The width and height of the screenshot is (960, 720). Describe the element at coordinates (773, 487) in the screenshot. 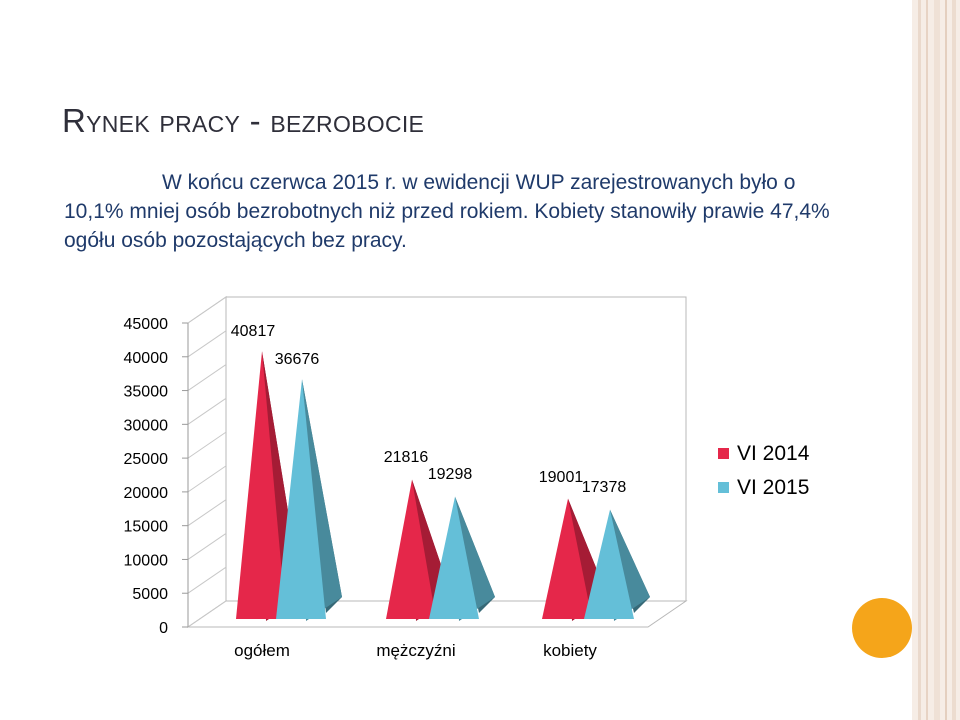

I see `legend-label: VI 2015` at that location.